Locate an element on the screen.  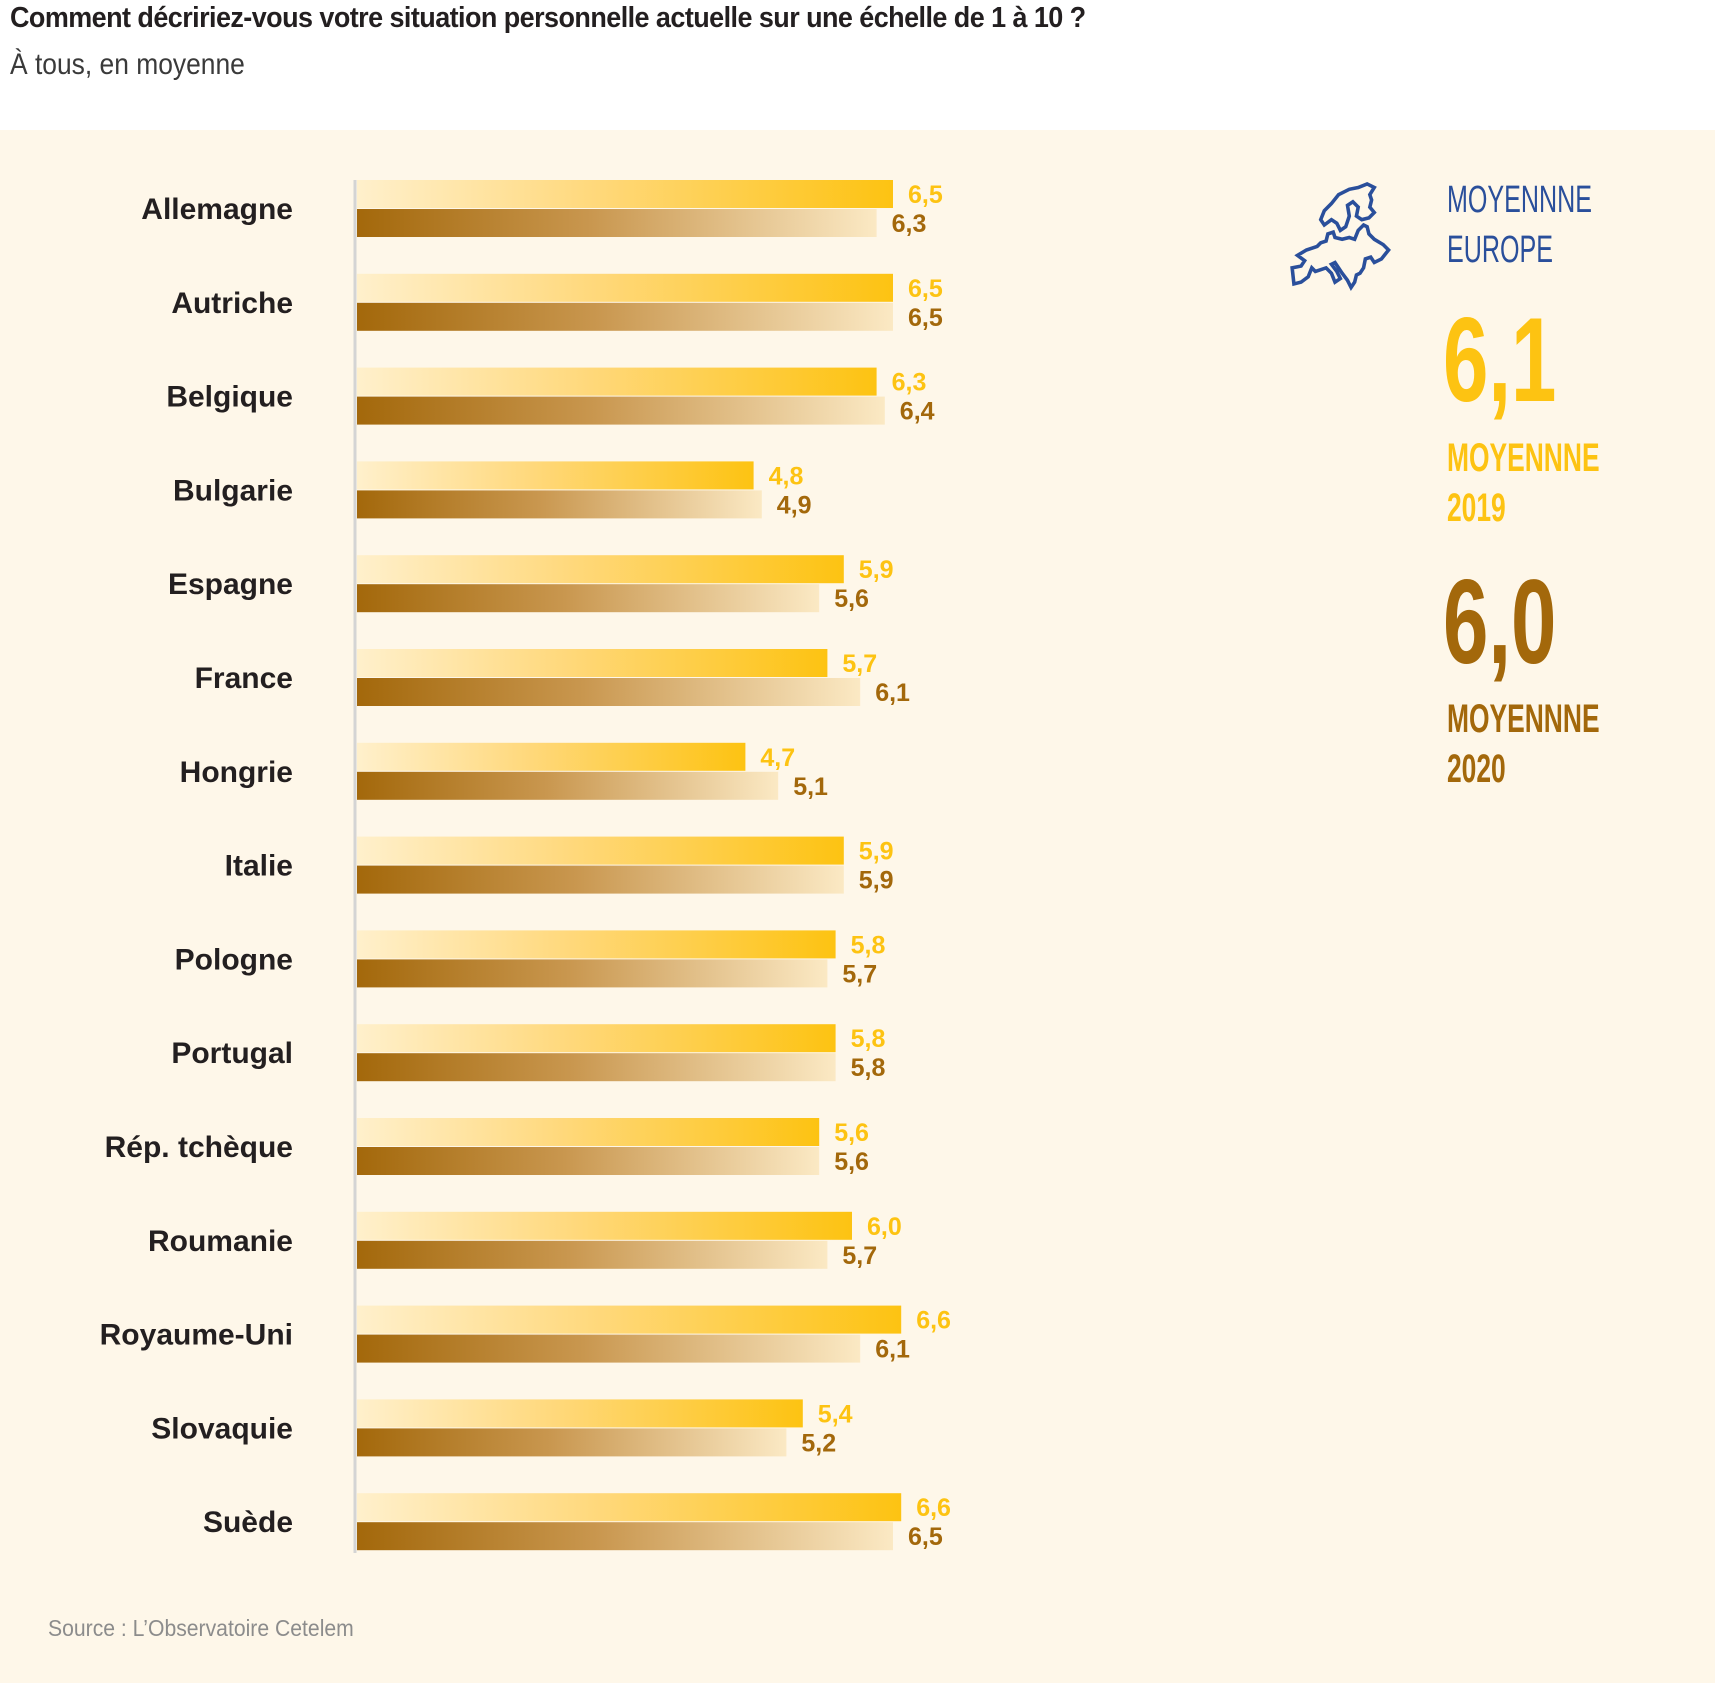
value-label-2020: 5,8 is located at coordinates (868, 1068).